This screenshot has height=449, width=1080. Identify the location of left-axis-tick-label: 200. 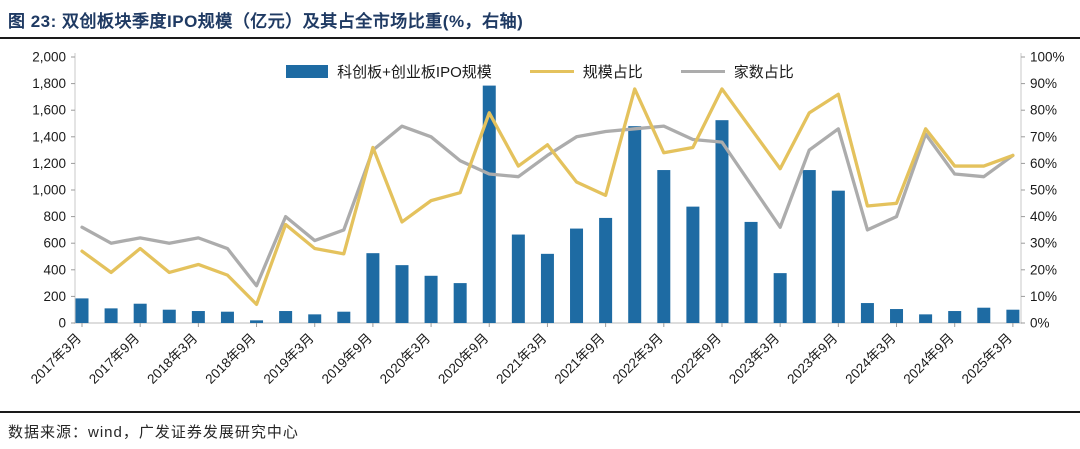
(54, 296).